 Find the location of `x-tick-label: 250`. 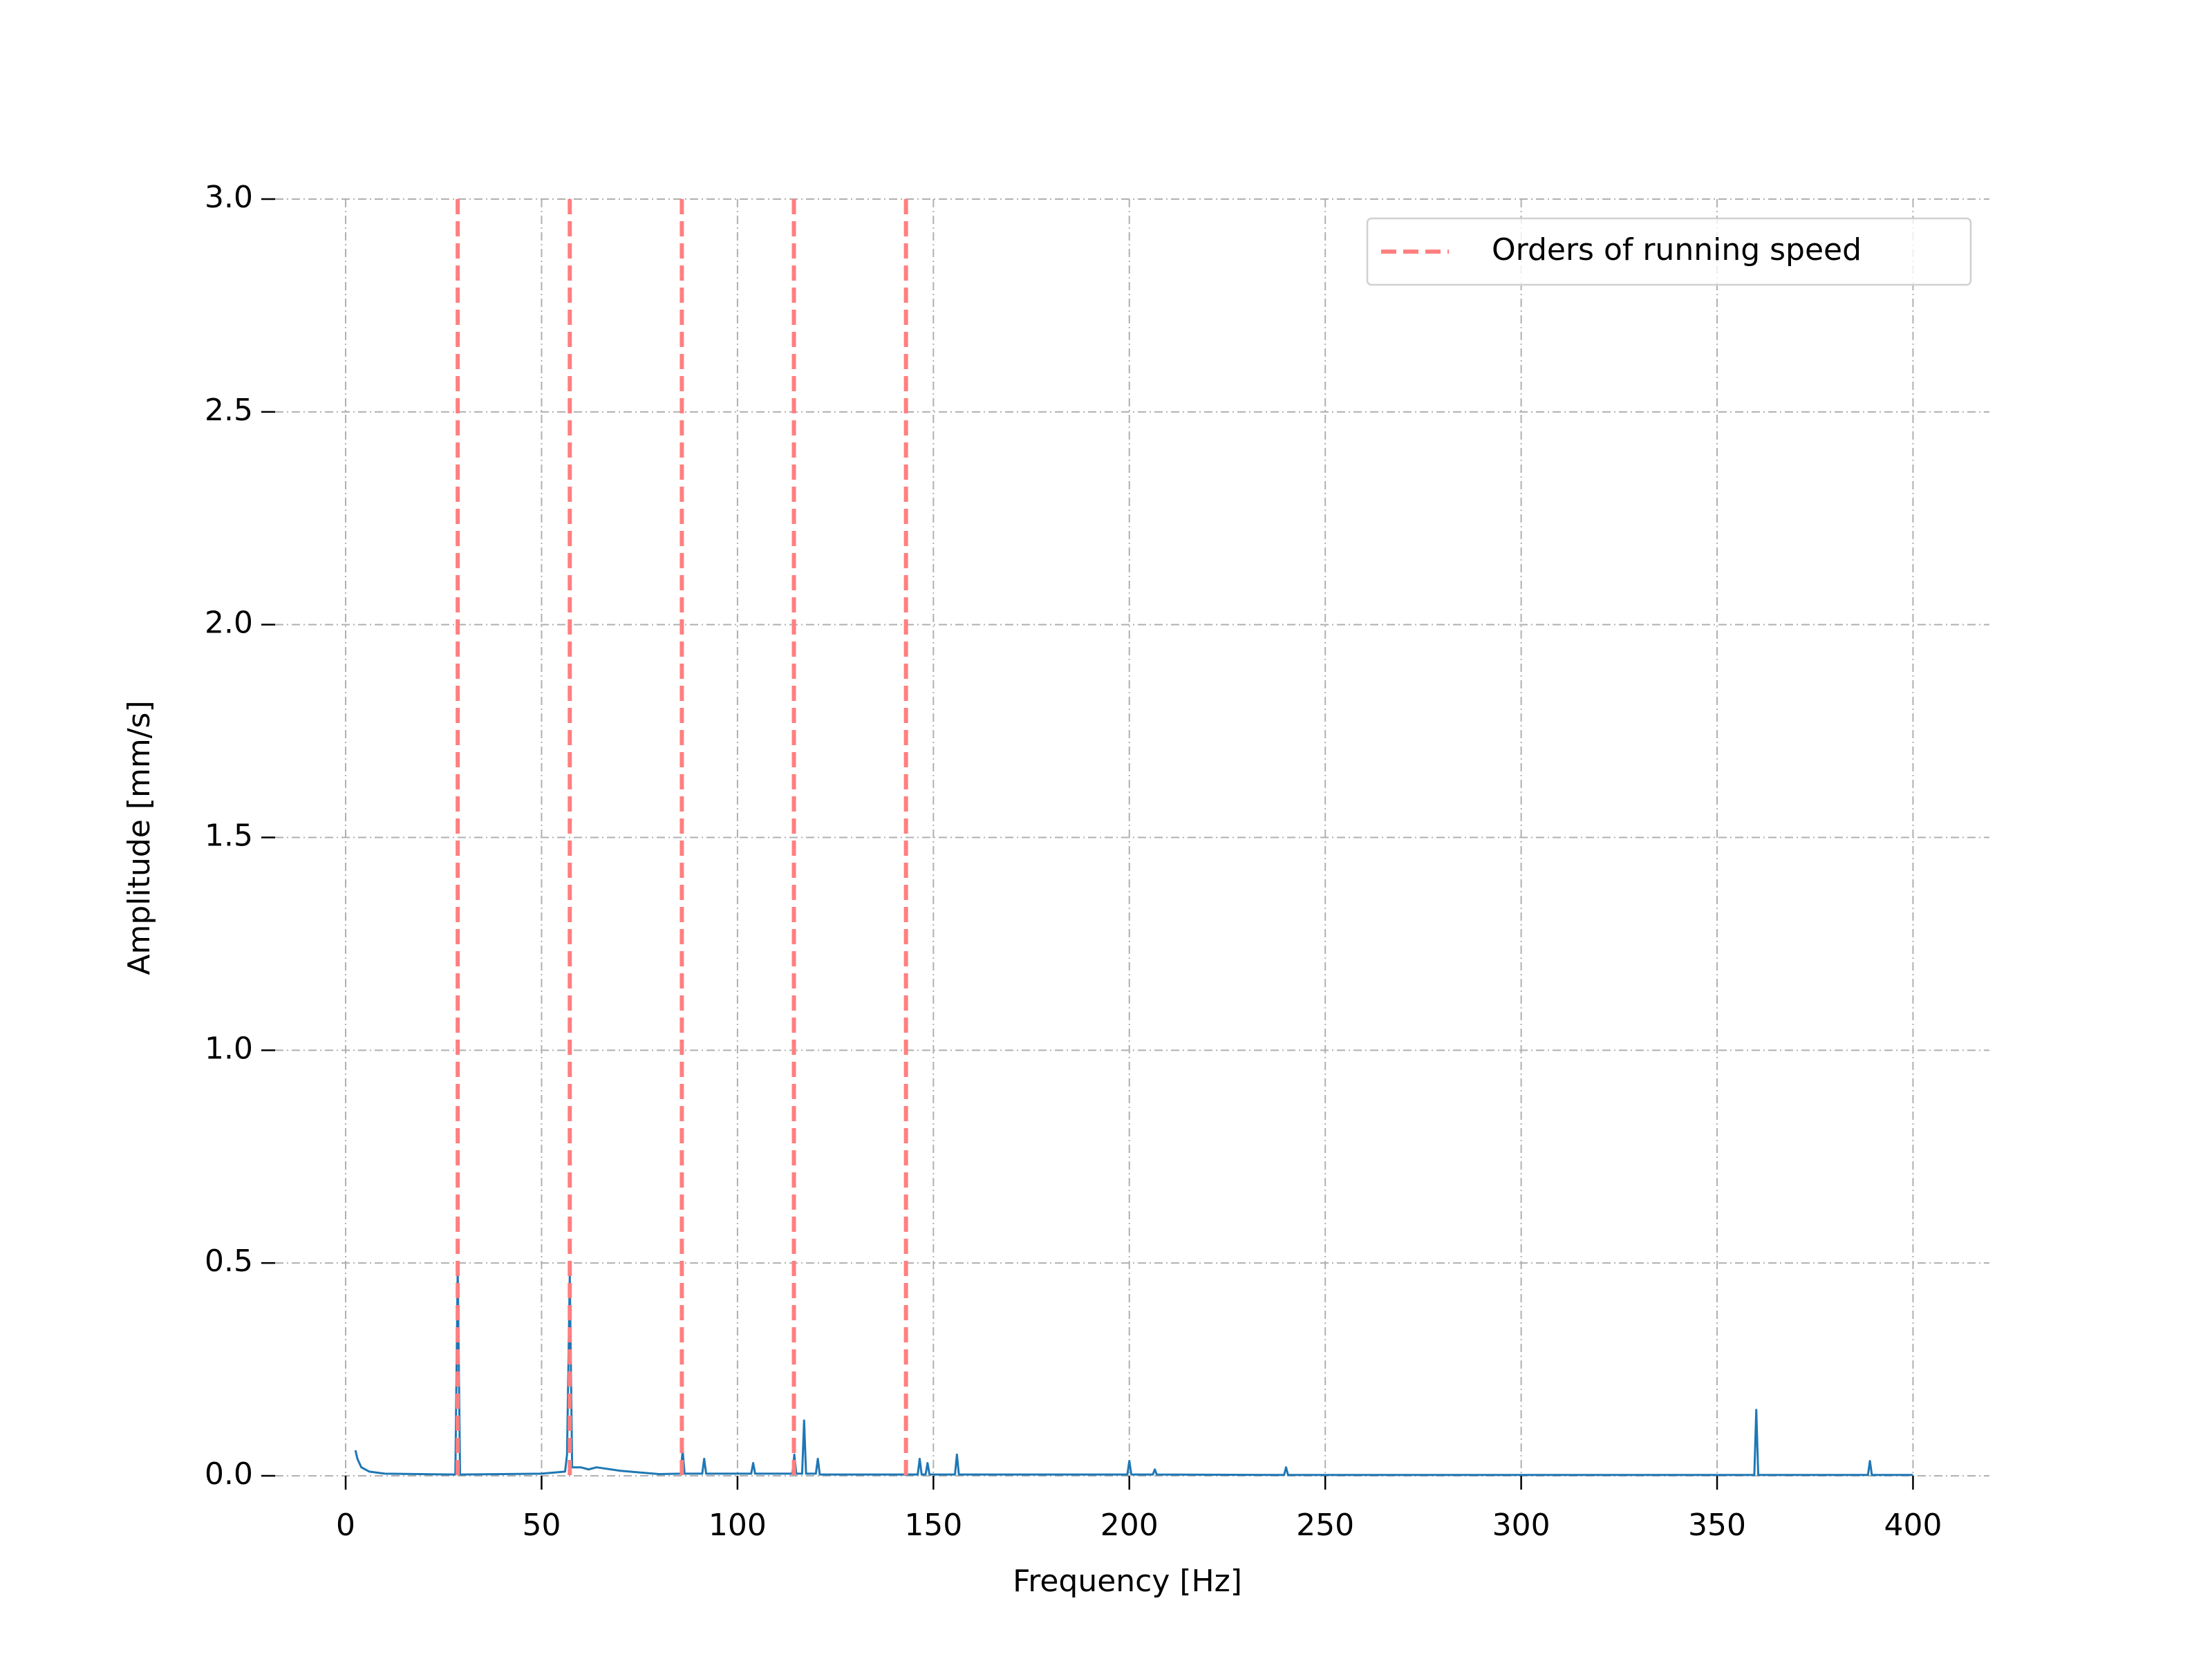

x-tick-label: 250 is located at coordinates (1325, 1525).